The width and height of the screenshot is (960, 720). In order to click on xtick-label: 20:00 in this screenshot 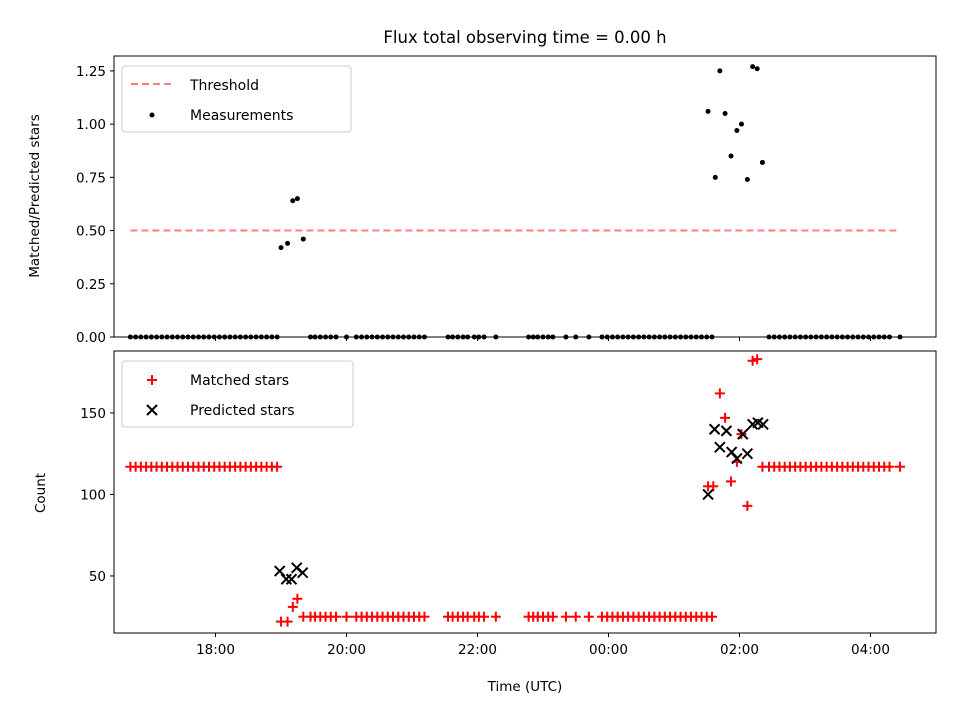, I will do `click(346, 650)`.